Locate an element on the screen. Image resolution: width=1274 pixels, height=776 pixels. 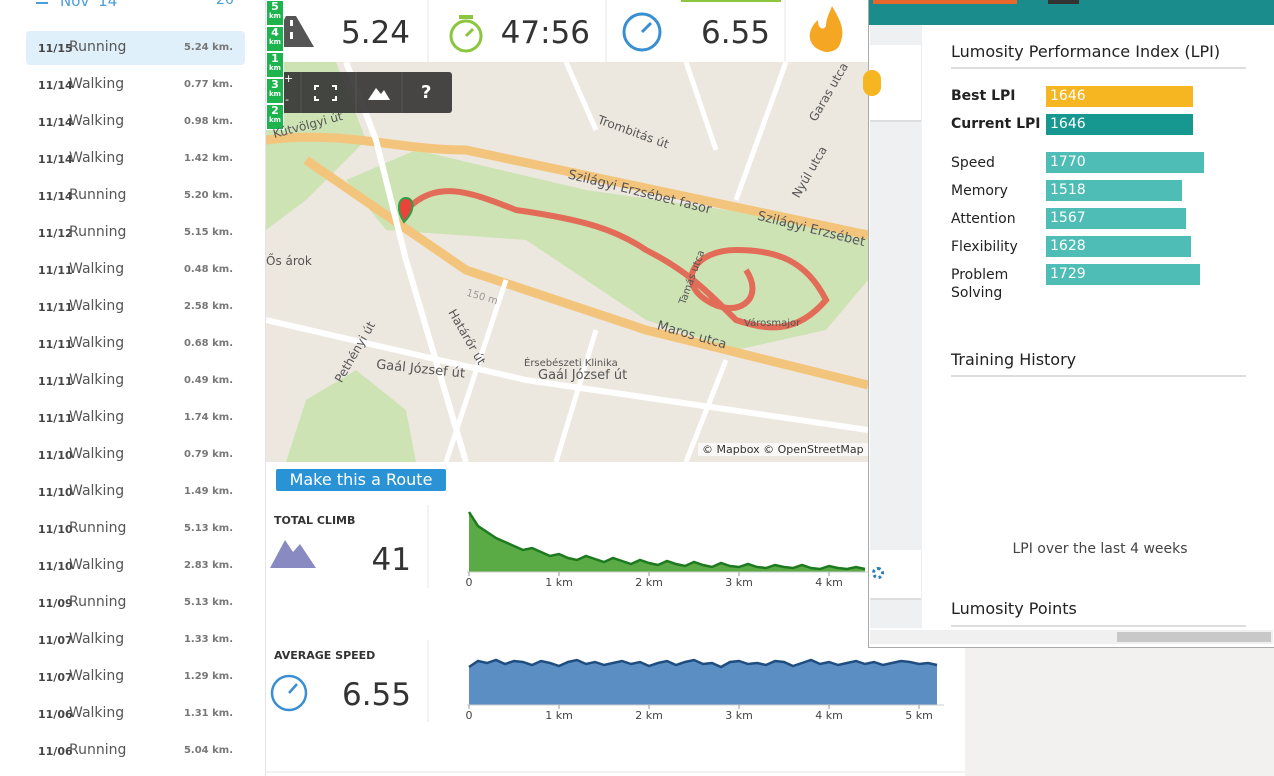
zoom-in: + is located at coordinates (289, 78).